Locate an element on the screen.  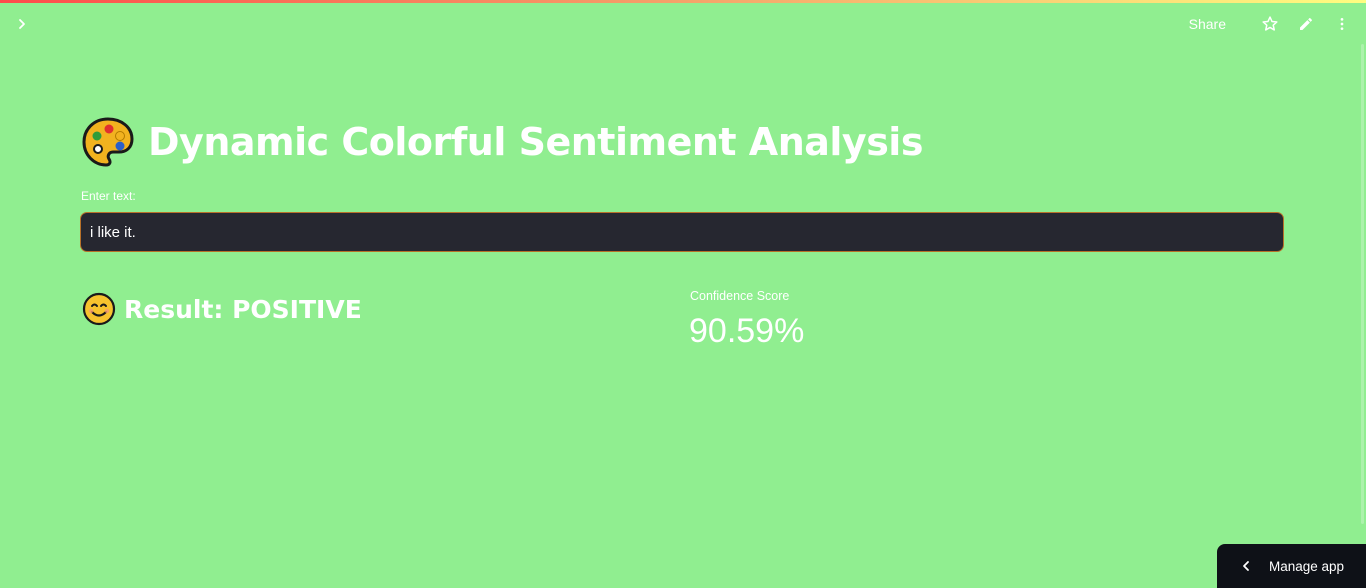
header-toolbar: Share is located at coordinates (1270, 24).